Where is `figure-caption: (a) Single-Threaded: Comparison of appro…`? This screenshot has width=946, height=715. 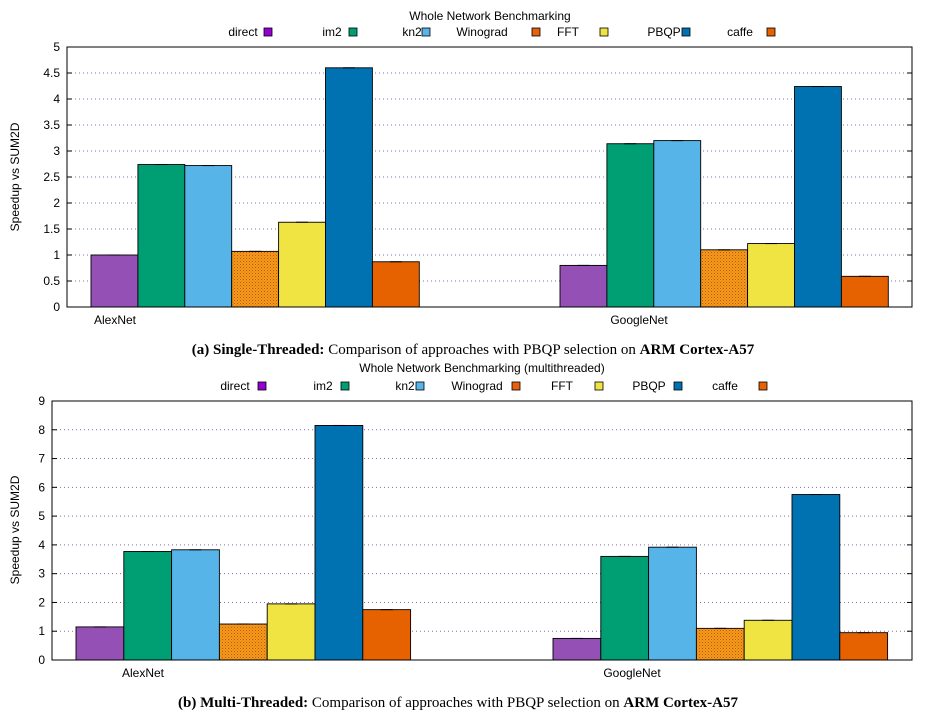 figure-caption: (a) Single-Threaded: Comparison of appro… is located at coordinates (473, 350).